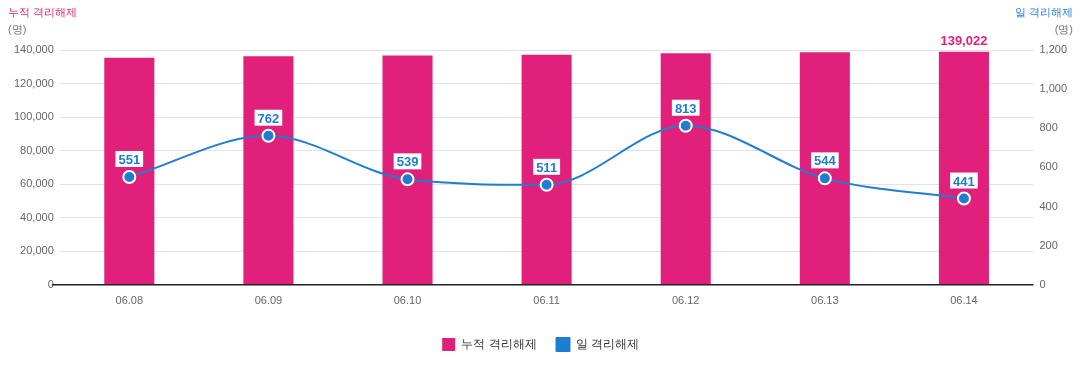 This screenshot has width=1081, height=367. What do you see at coordinates (43, 21) in the screenshot?
I see `y-axis-title: 누적 격리해제 (명)` at bounding box center [43, 21].